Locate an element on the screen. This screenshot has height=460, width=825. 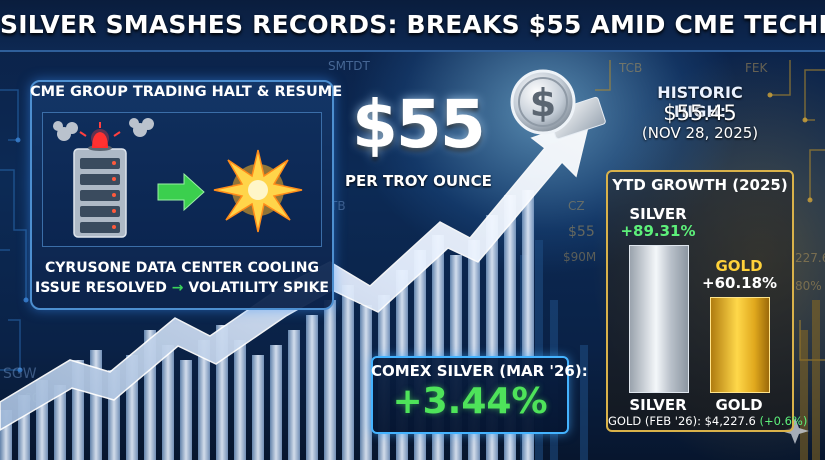
ytd-panel-title: YTD GROWTH (2025) is located at coordinates (700, 185).